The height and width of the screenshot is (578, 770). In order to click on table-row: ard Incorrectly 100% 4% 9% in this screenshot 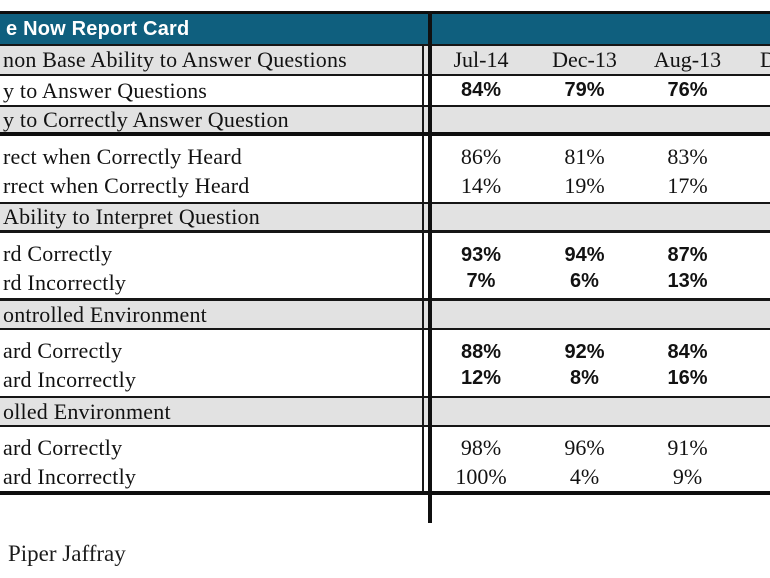, I will do `click(385, 479)`.